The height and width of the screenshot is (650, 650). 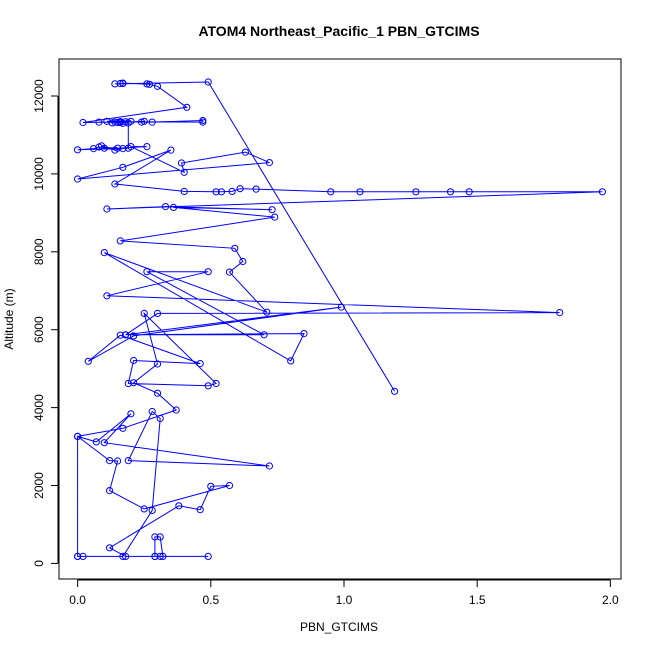 What do you see at coordinates (39, 485) in the screenshot?
I see `y-tick-label: 2000` at bounding box center [39, 485].